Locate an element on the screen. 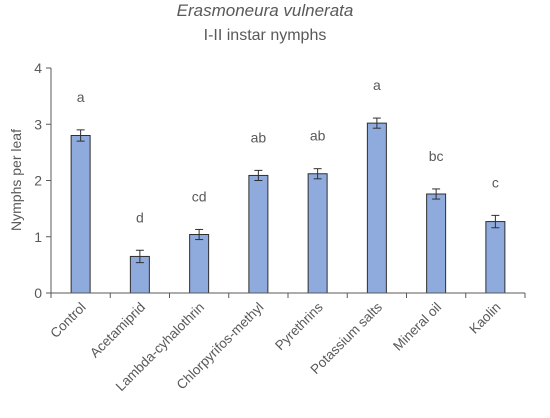  y-tick-label: 4 is located at coordinates (38, 68).